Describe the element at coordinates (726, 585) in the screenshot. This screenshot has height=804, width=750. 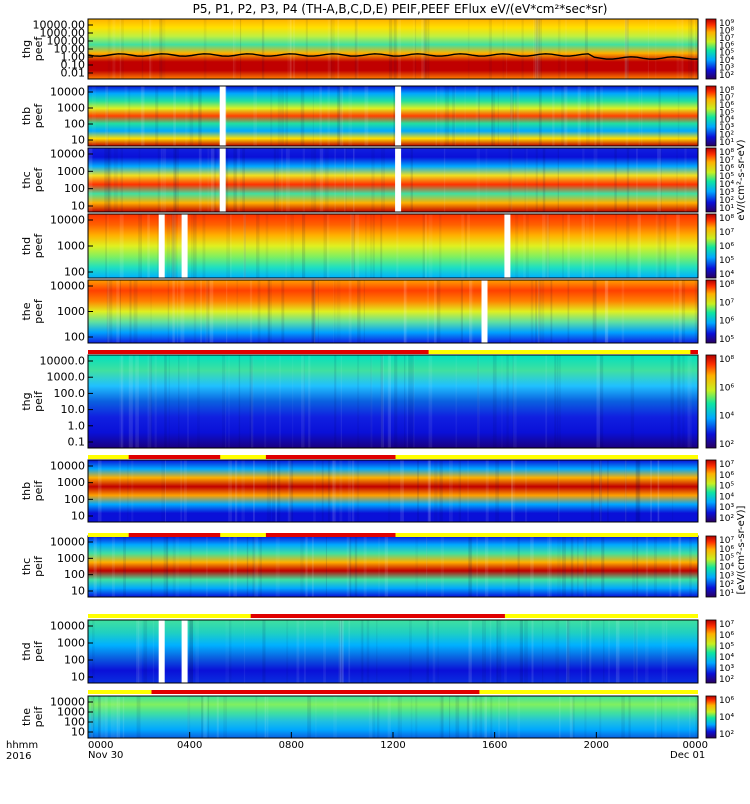
I see `colorbar-tick-label: 10²` at that location.